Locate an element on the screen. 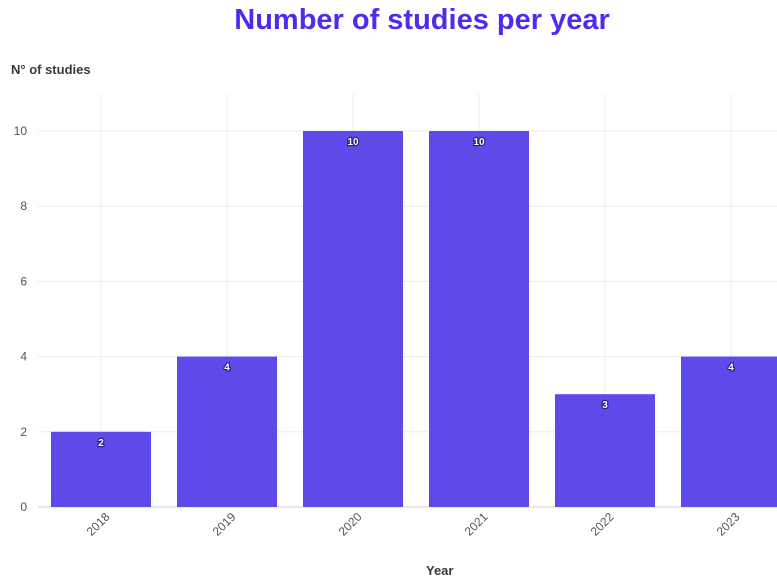 This screenshot has height=579, width=777. x-tick-label: 2018 is located at coordinates (98, 524).